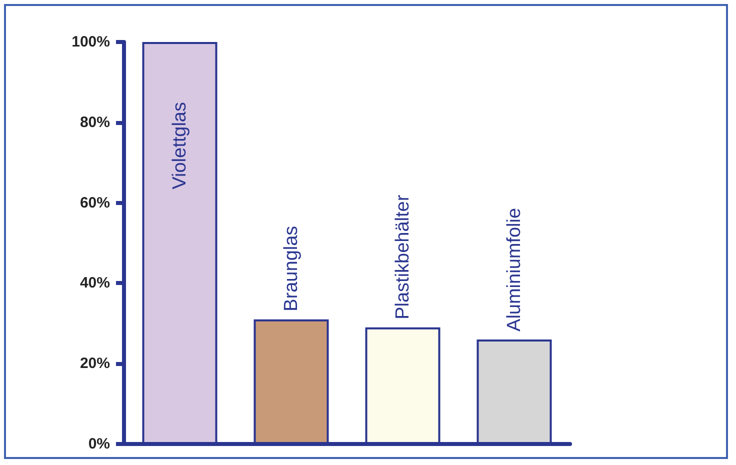 Image resolution: width=736 pixels, height=465 pixels. Describe the element at coordinates (514, 270) in the screenshot. I see `x-tick-label: Aluminiumfolie` at that location.